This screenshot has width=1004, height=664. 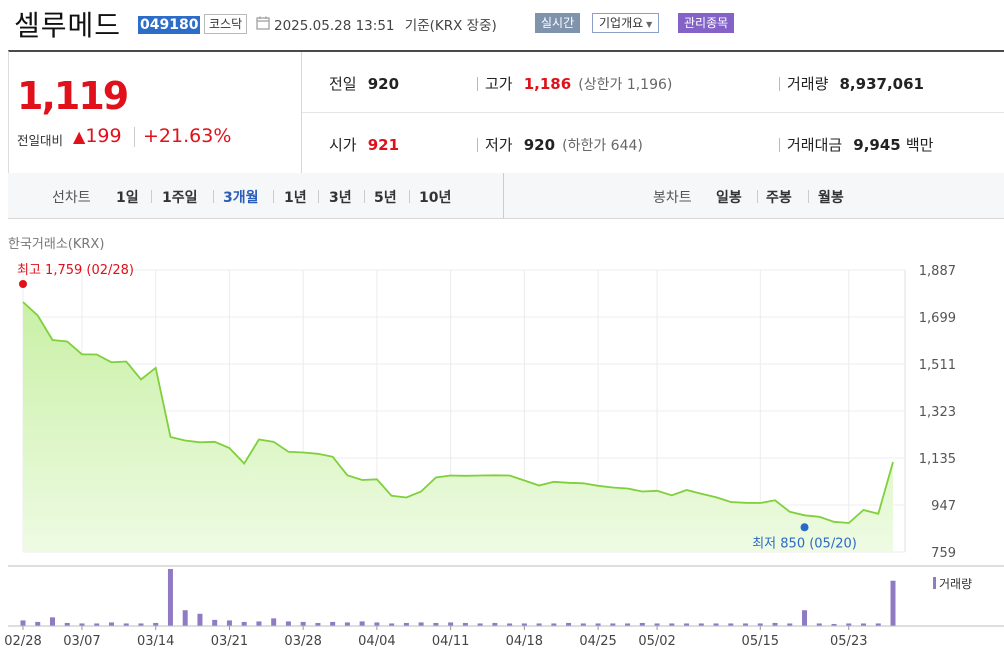 I want to click on candle-chart-label: 봉차트, so click(x=672, y=198).